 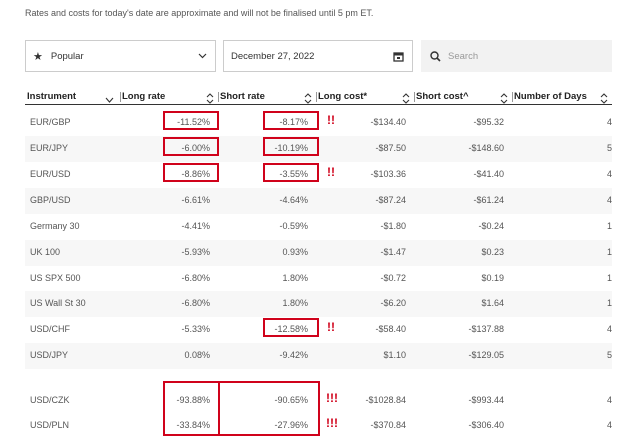 I want to click on rate-value: -$1028.84, so click(x=385, y=400).